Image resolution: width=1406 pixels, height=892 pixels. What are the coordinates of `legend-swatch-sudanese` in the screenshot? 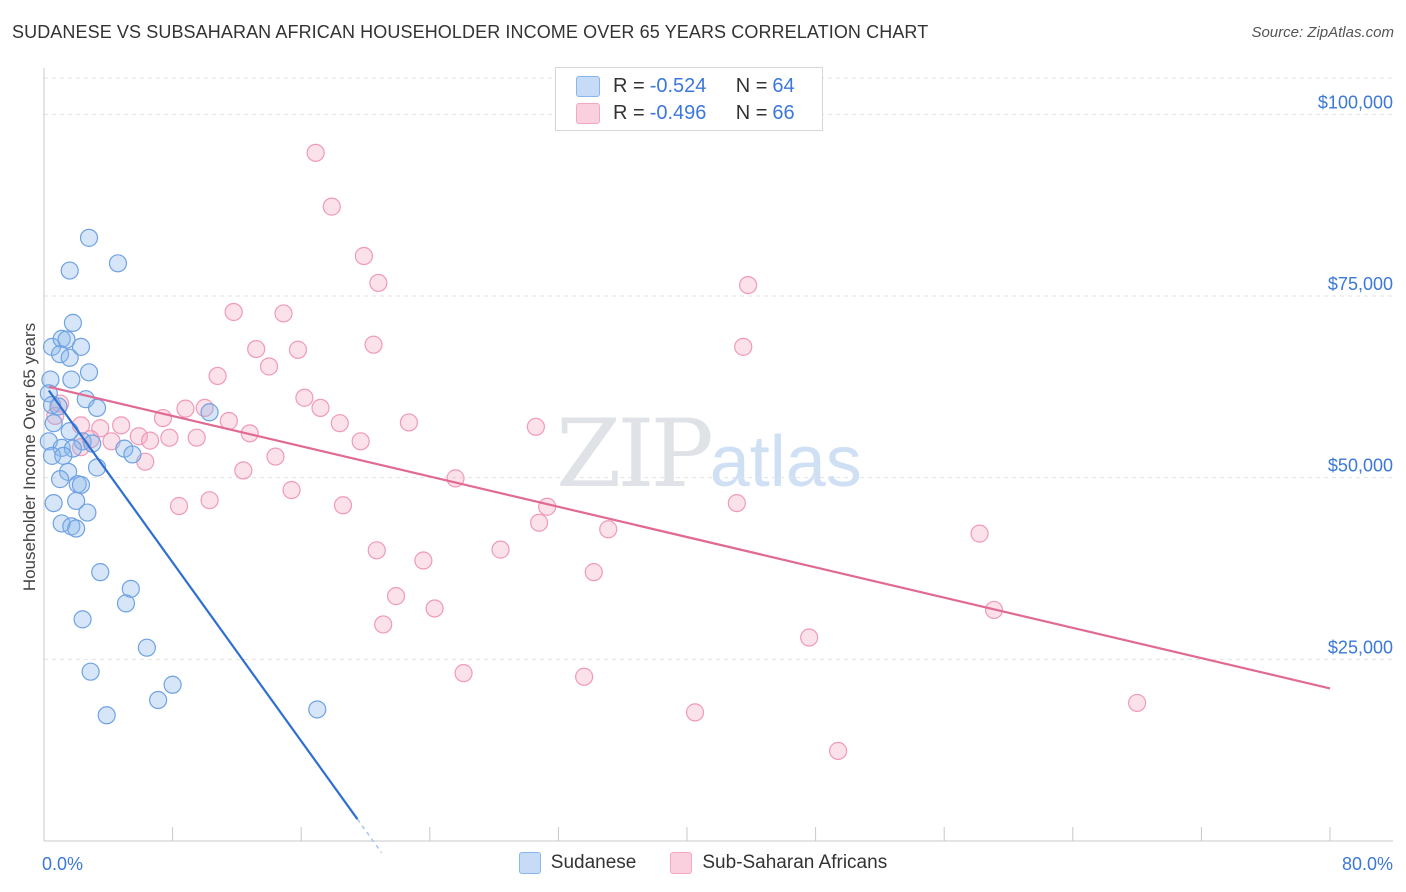 It's located at (529, 863).